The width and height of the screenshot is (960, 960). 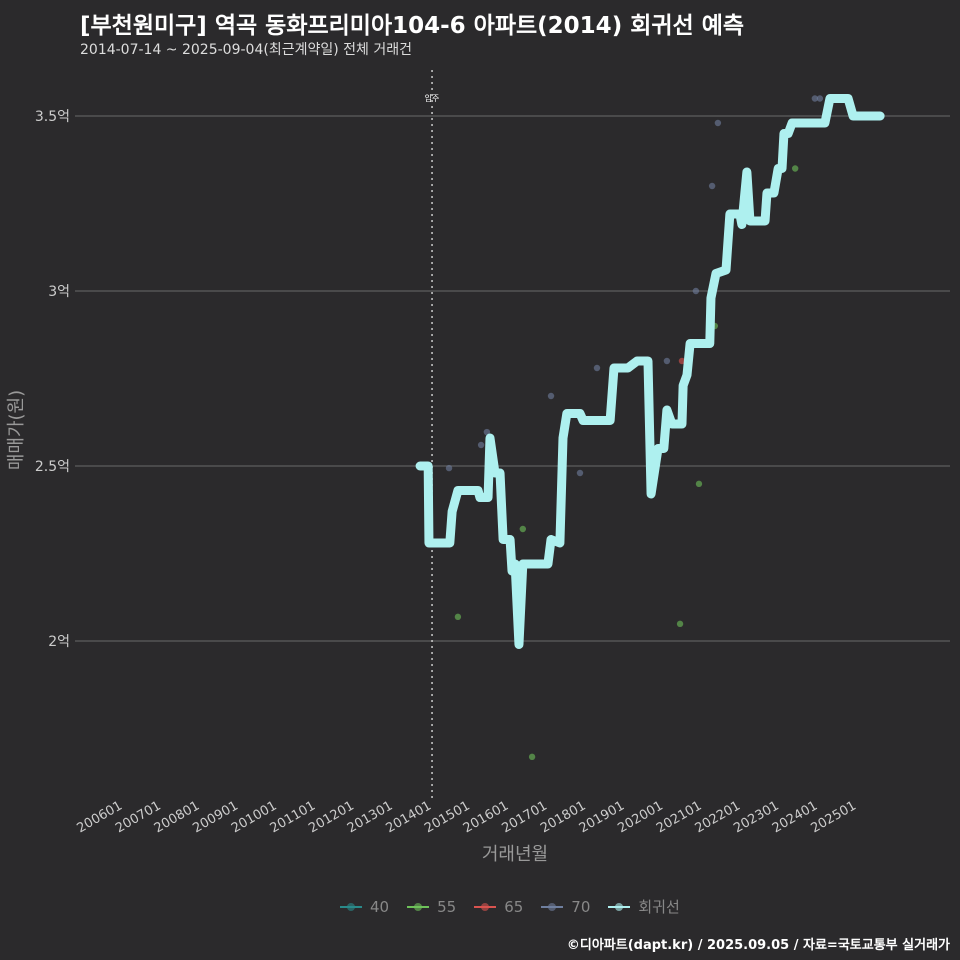 What do you see at coordinates (498, 906) in the screenshot?
I see `legend-item-65: 65` at bounding box center [498, 906].